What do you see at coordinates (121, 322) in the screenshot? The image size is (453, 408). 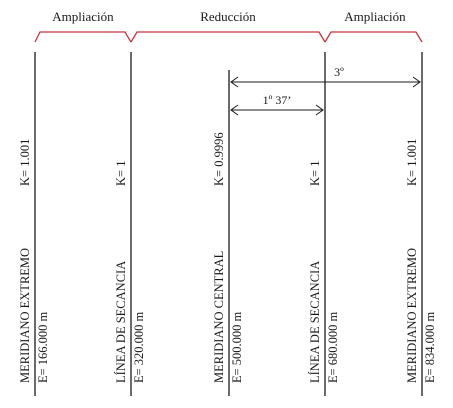 I see `meridian-2-name: LÍNEA DE SECANCIA` at bounding box center [121, 322].